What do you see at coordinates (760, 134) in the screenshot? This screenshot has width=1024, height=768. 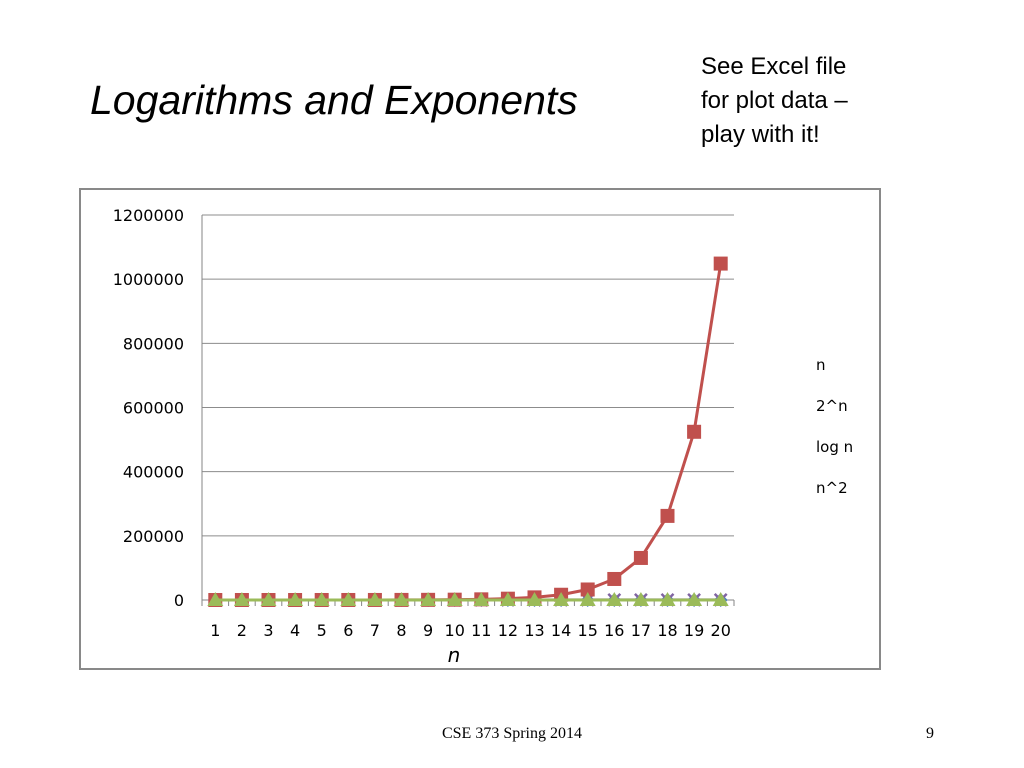 I see `side-note-line-3: play with it!` at bounding box center [760, 134].